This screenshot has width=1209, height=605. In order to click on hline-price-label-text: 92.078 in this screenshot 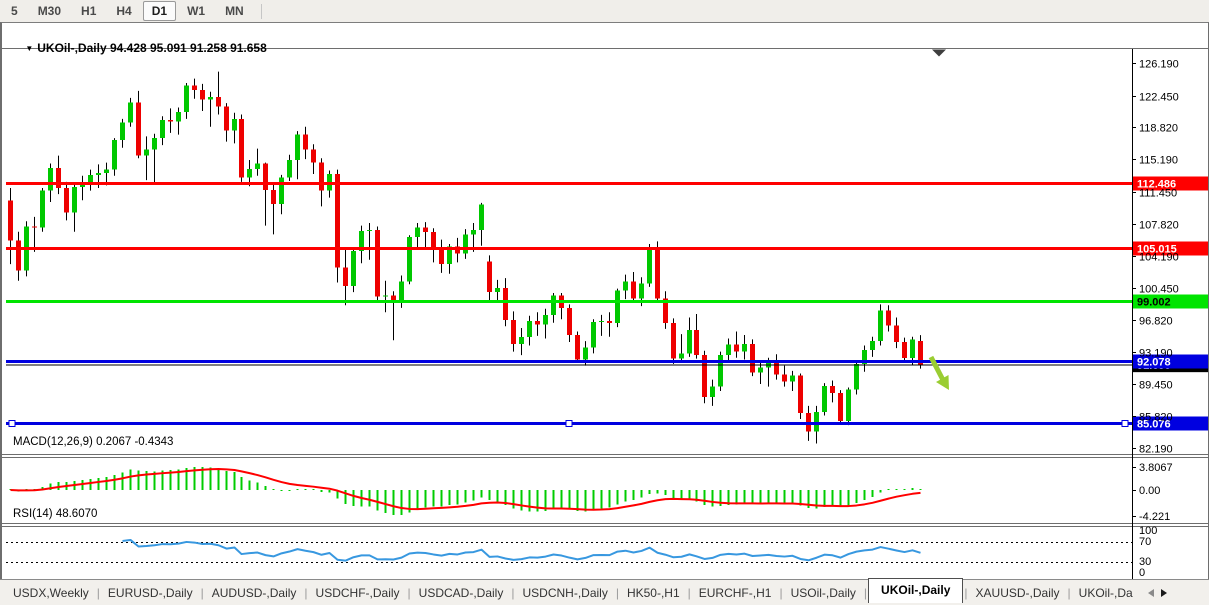, I will do `click(1154, 363)`.